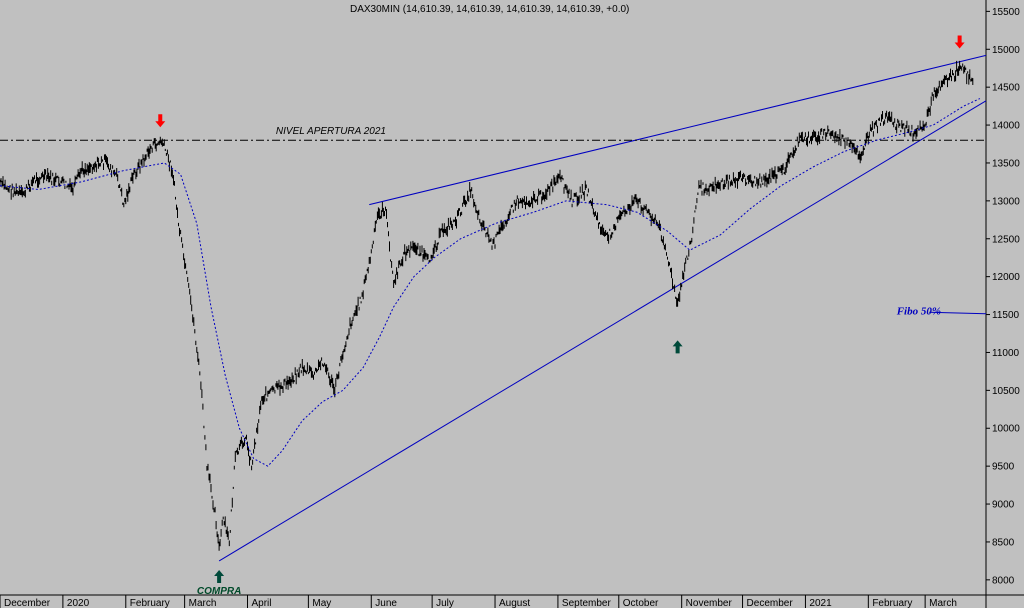 The width and height of the screenshot is (1024, 608). Describe the element at coordinates (1003, 580) in the screenshot. I see `y-tick-label: 8000` at that location.